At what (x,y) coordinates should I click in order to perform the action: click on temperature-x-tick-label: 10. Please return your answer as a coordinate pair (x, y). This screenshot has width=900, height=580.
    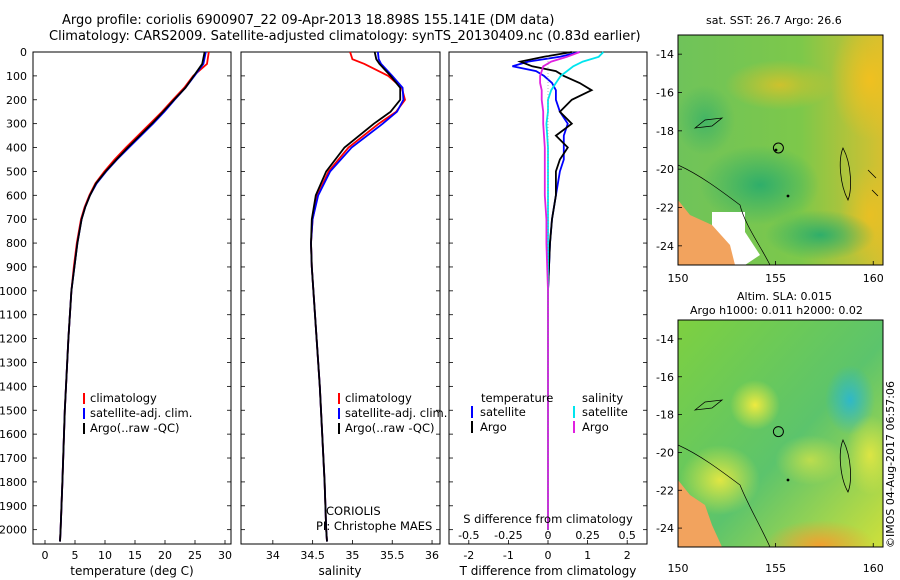
    Looking at the image, I should click on (105, 555).